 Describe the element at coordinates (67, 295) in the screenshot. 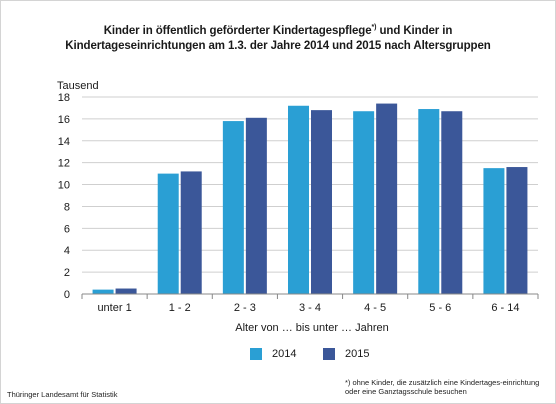

I see `y-tick-label-0: 0` at that location.